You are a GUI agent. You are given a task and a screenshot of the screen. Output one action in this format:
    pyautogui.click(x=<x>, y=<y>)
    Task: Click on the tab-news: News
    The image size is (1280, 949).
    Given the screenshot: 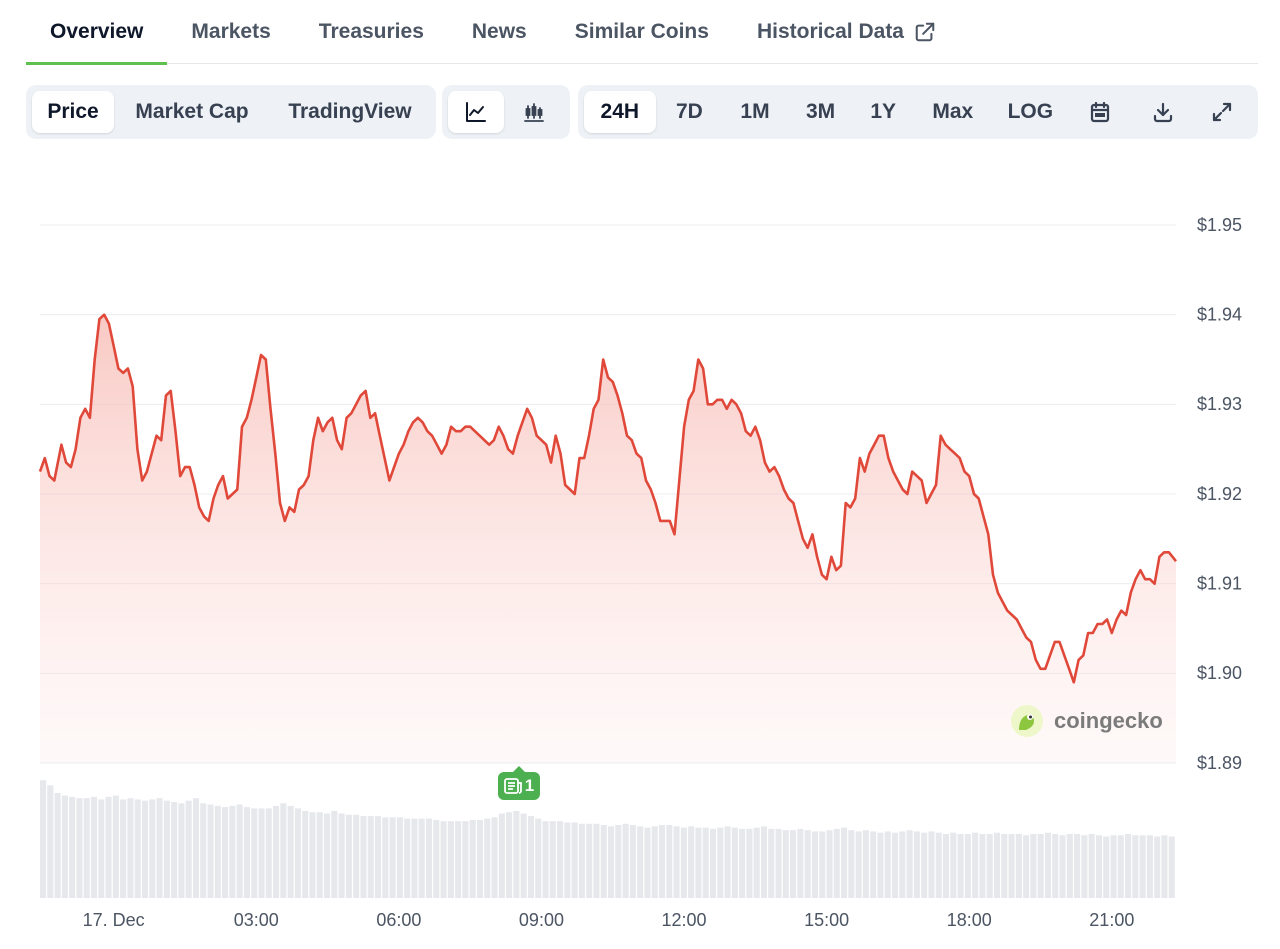 What is the action you would take?
    pyautogui.click(x=499, y=32)
    